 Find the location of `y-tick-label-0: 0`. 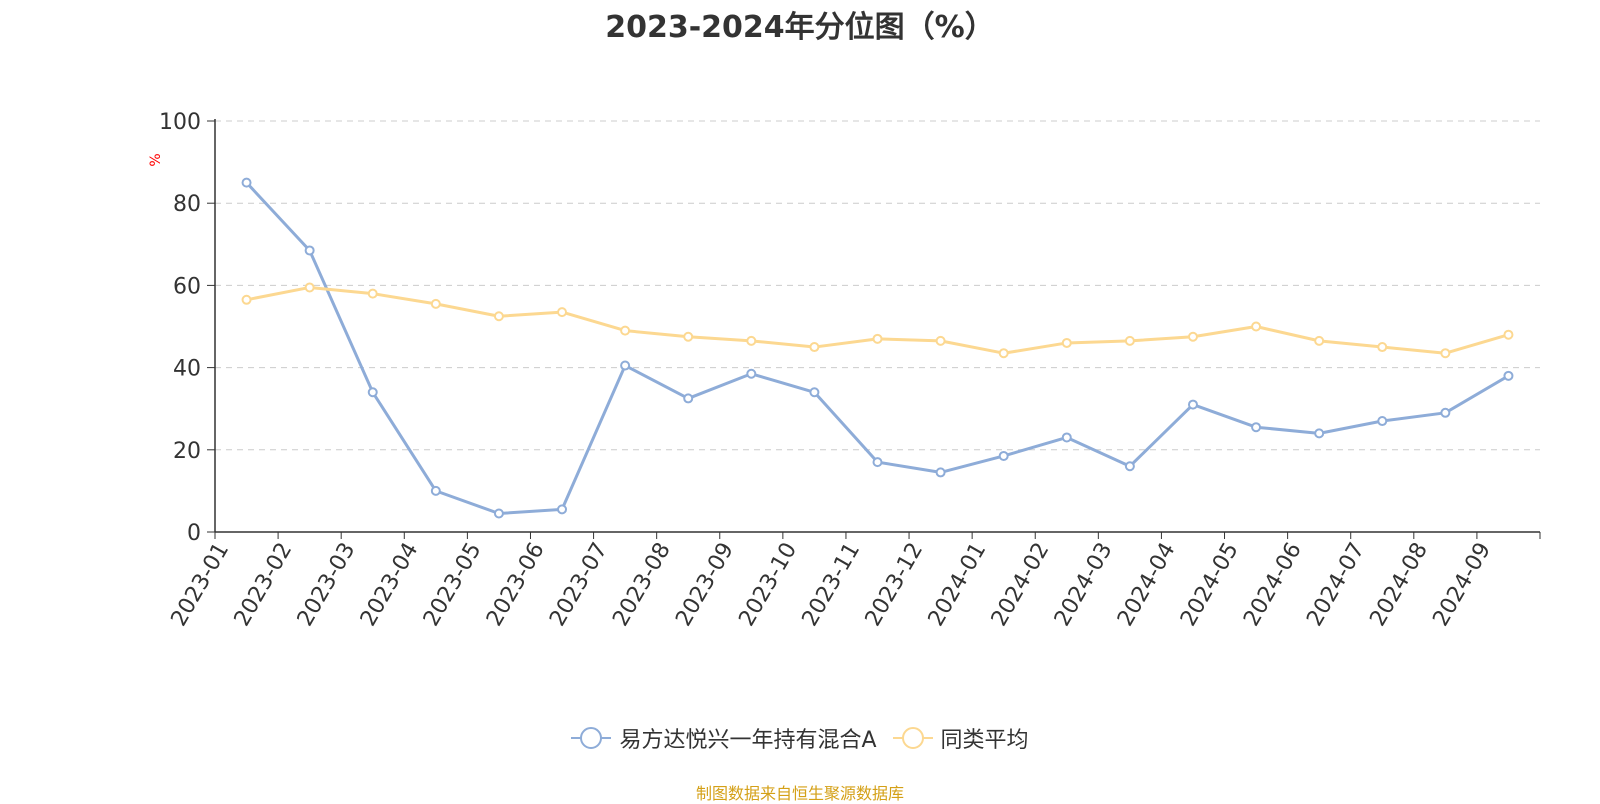

y-tick-label-0: 0 is located at coordinates (194, 533).